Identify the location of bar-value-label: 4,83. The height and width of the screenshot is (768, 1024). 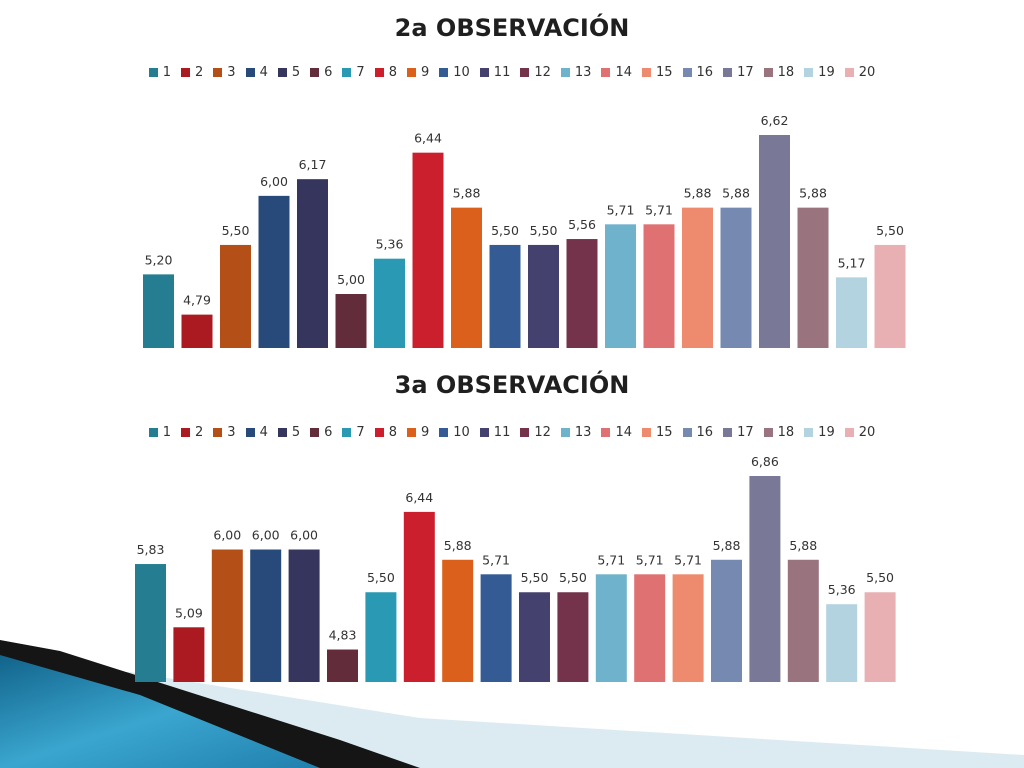
(343, 635).